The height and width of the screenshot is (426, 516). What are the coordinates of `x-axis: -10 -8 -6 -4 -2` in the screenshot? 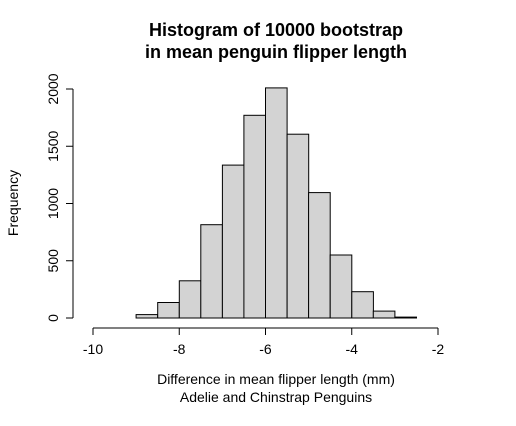 It's located at (264, 342).